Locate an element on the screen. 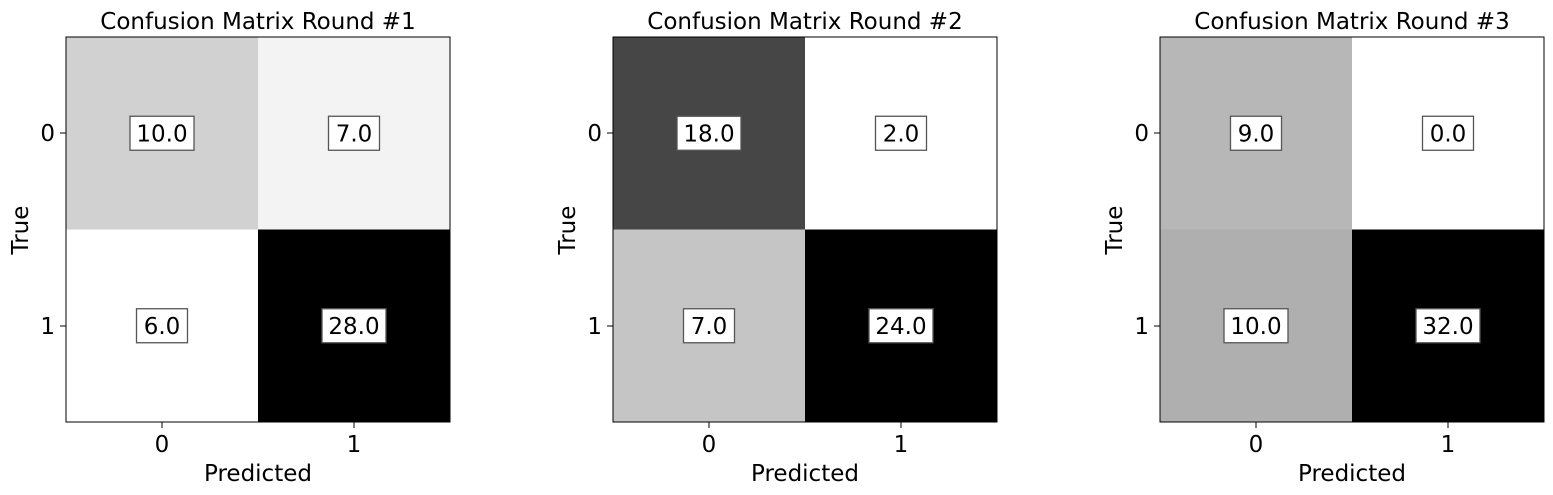 This screenshot has width=1553, height=495. value-label: 28.0 is located at coordinates (353, 327).